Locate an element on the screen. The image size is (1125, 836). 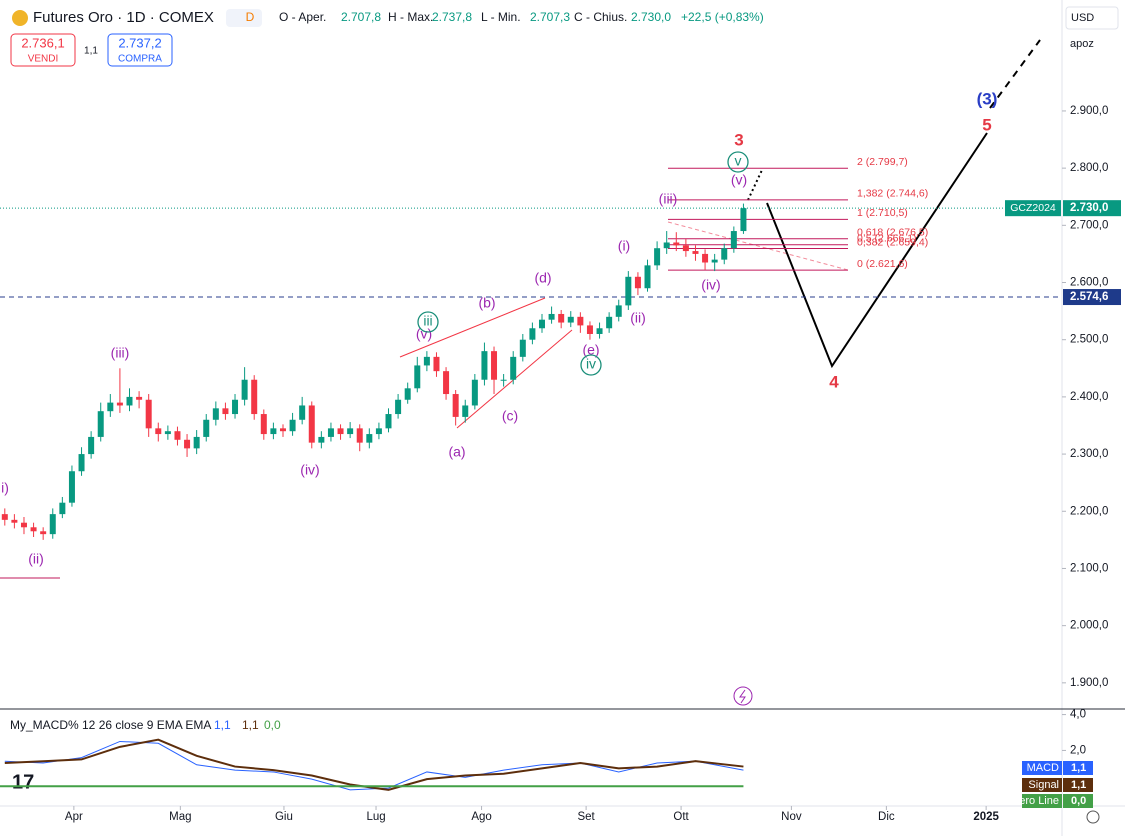
y-tick-label: 2.900,0 is located at coordinates (1089, 111).